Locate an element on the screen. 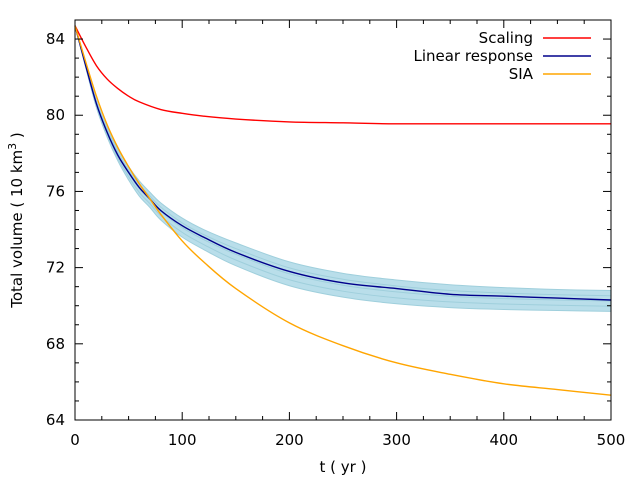 Image resolution: width=640 pixels, height=480 pixels. x-tick-label: 200 is located at coordinates (289, 440).